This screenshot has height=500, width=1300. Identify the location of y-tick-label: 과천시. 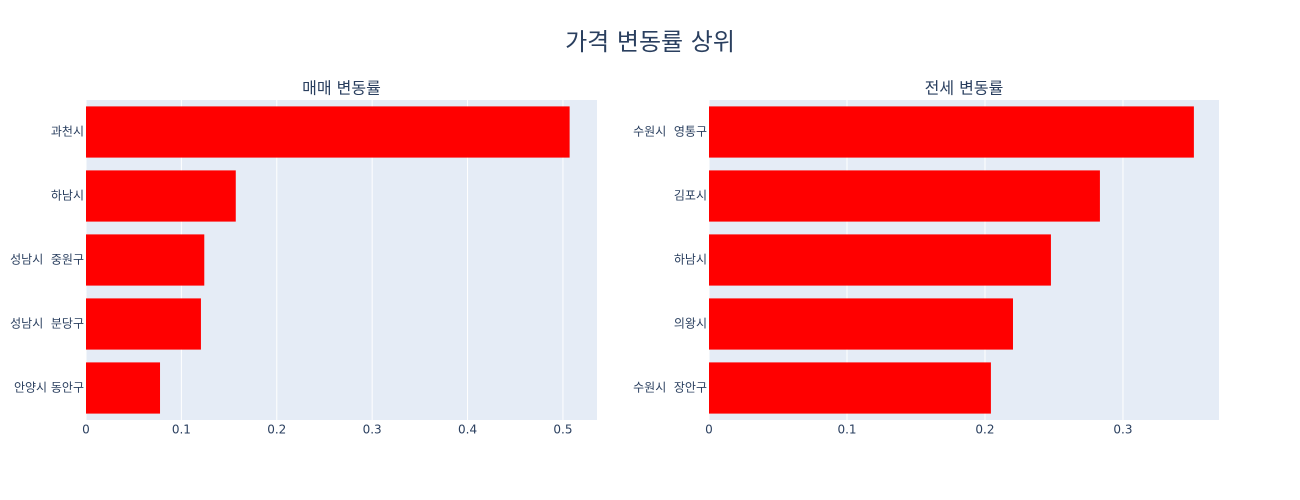
(67, 131).